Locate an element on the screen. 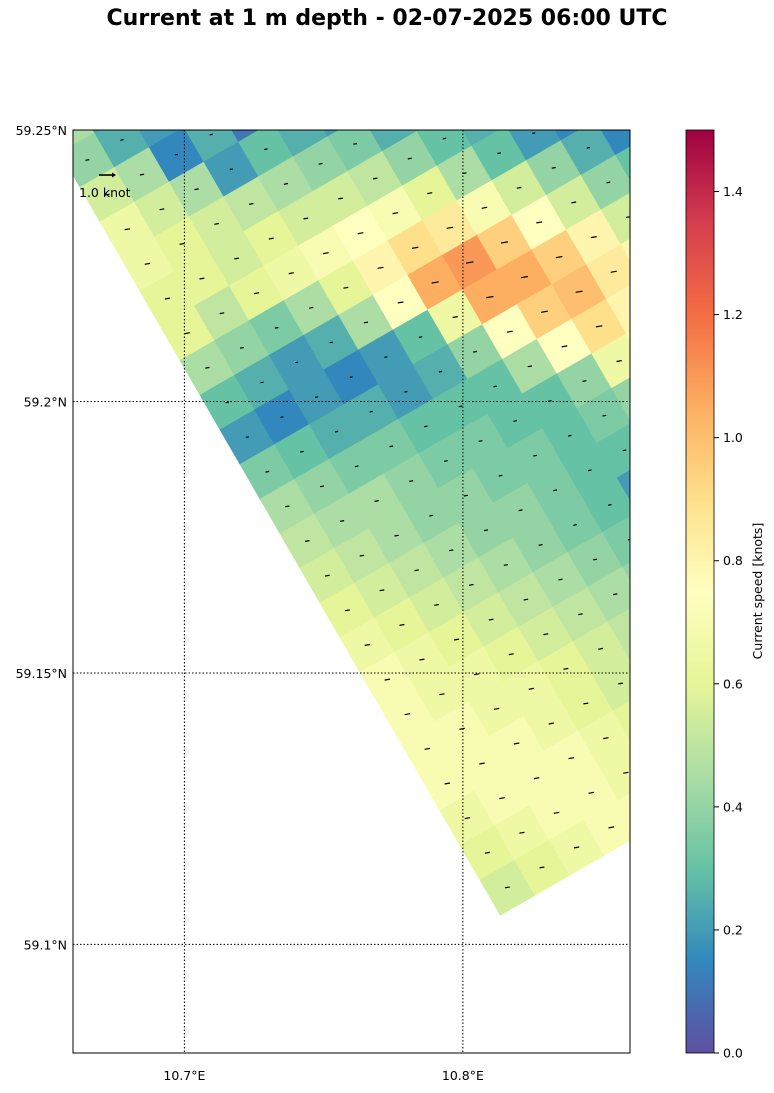 The width and height of the screenshot is (774, 1093). longitude-label: 10.8°E is located at coordinates (463, 1075).